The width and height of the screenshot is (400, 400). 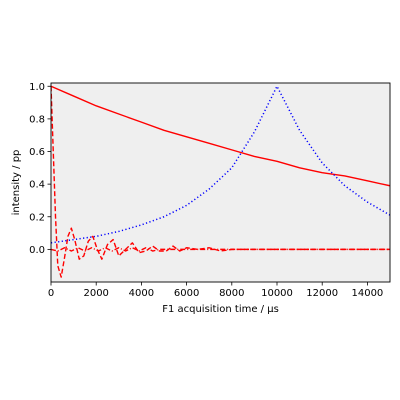 What do you see at coordinates (95, 293) in the screenshot?
I see `x-tick-label: 2000` at bounding box center [95, 293].